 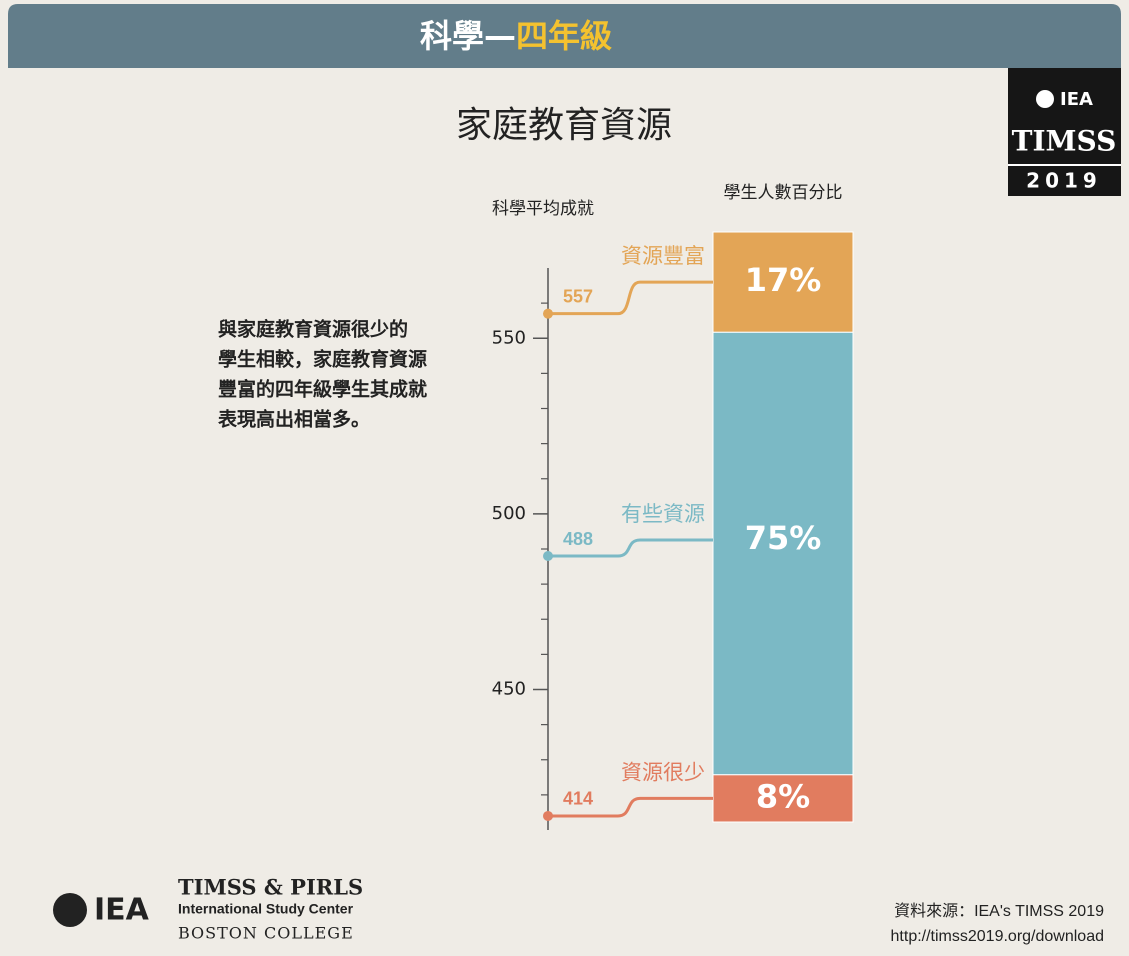 I want to click on score-label: 557, so click(x=578, y=296).